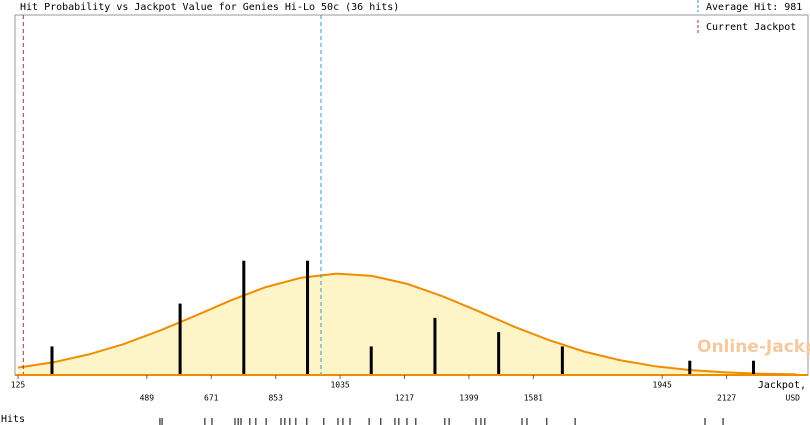  Describe the element at coordinates (468, 398) in the screenshot. I see `x-tick-label: 1399` at that location.